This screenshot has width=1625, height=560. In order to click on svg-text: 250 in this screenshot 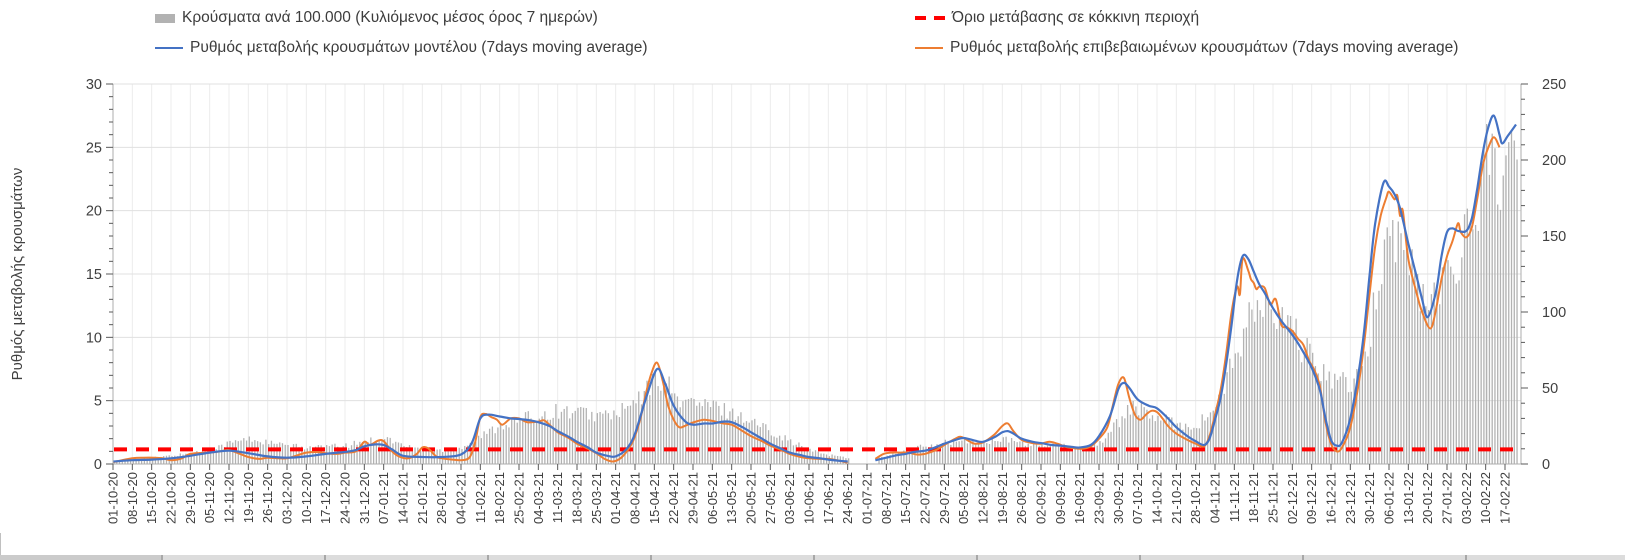, I will do `click(1554, 85)`.